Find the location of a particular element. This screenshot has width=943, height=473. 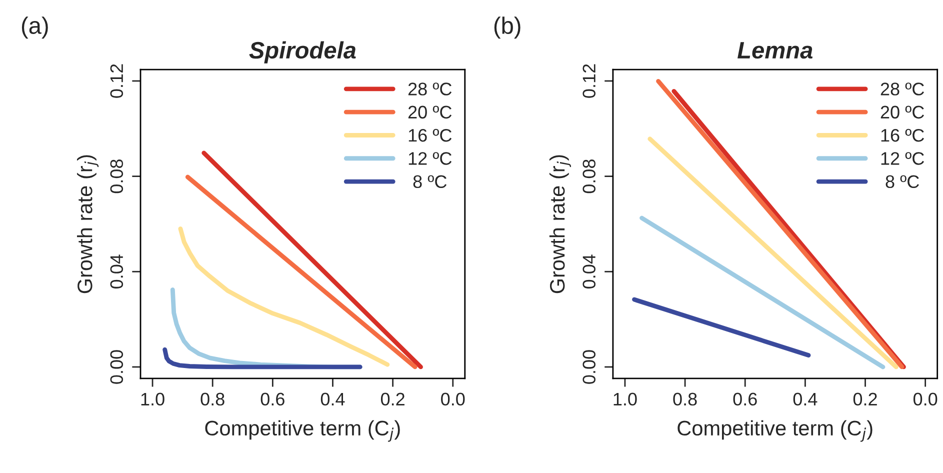

text: (b) is located at coordinates (507, 27).